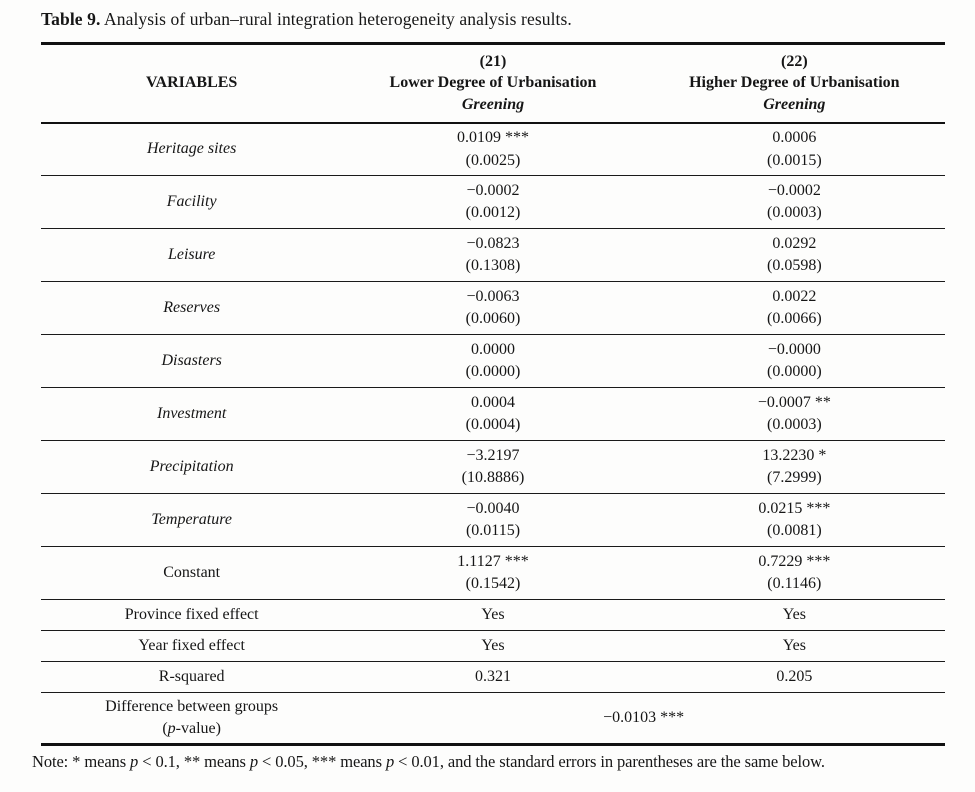 The height and width of the screenshot is (792, 975). What do you see at coordinates (493, 425) in the screenshot?
I see `std-error: (0.0004)` at bounding box center [493, 425].